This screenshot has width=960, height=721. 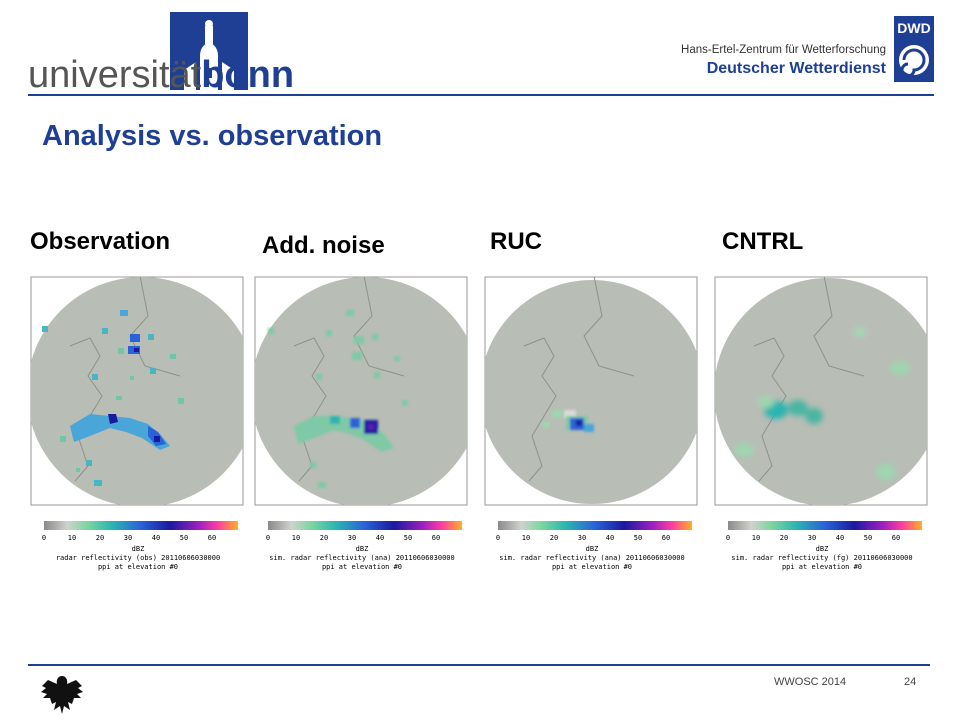 What do you see at coordinates (481, 95) in the screenshot?
I see `header-divider` at bounding box center [481, 95].